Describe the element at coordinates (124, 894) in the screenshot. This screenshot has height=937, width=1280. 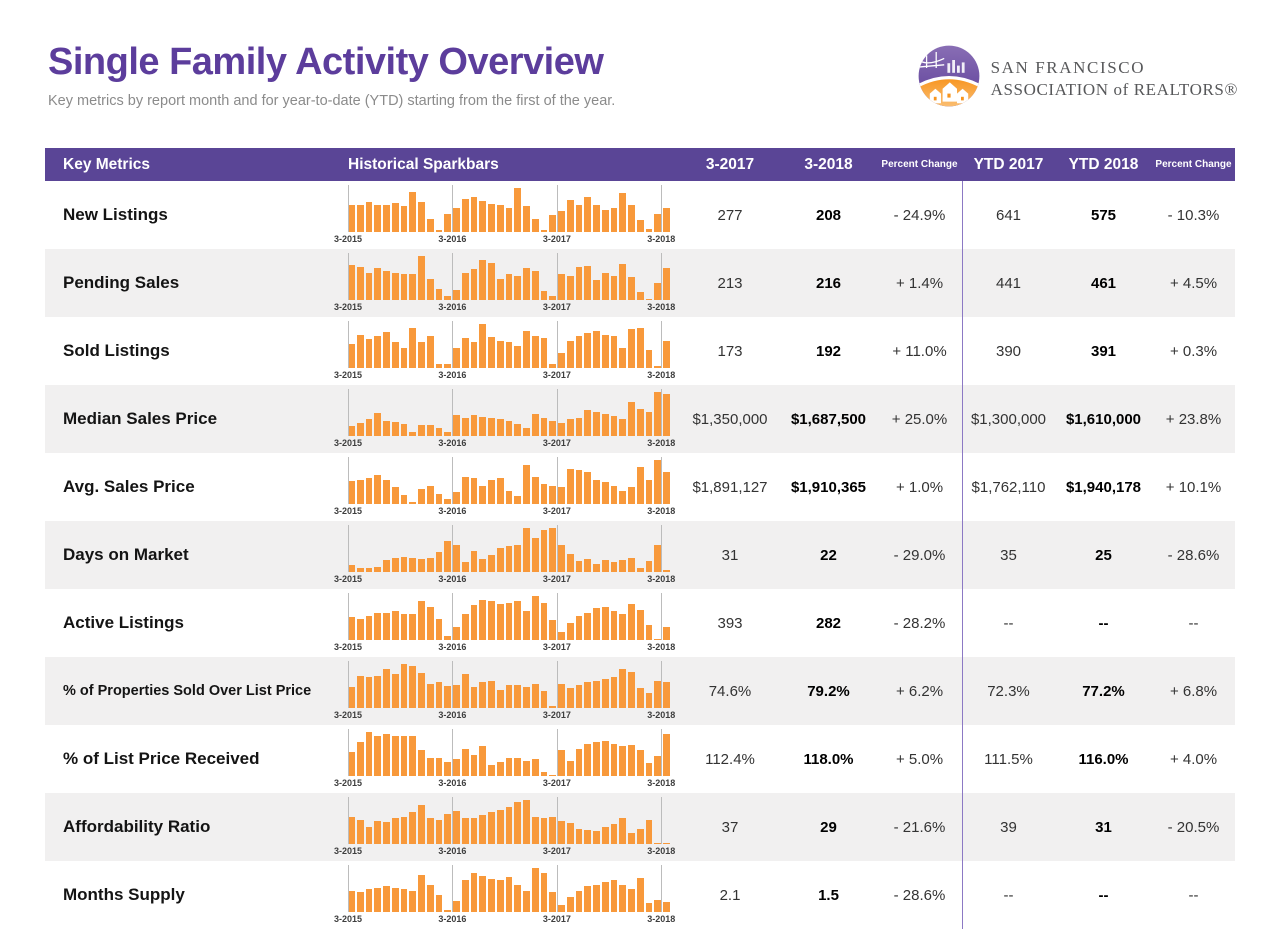
I see `metric-label: Months Supply` at that location.